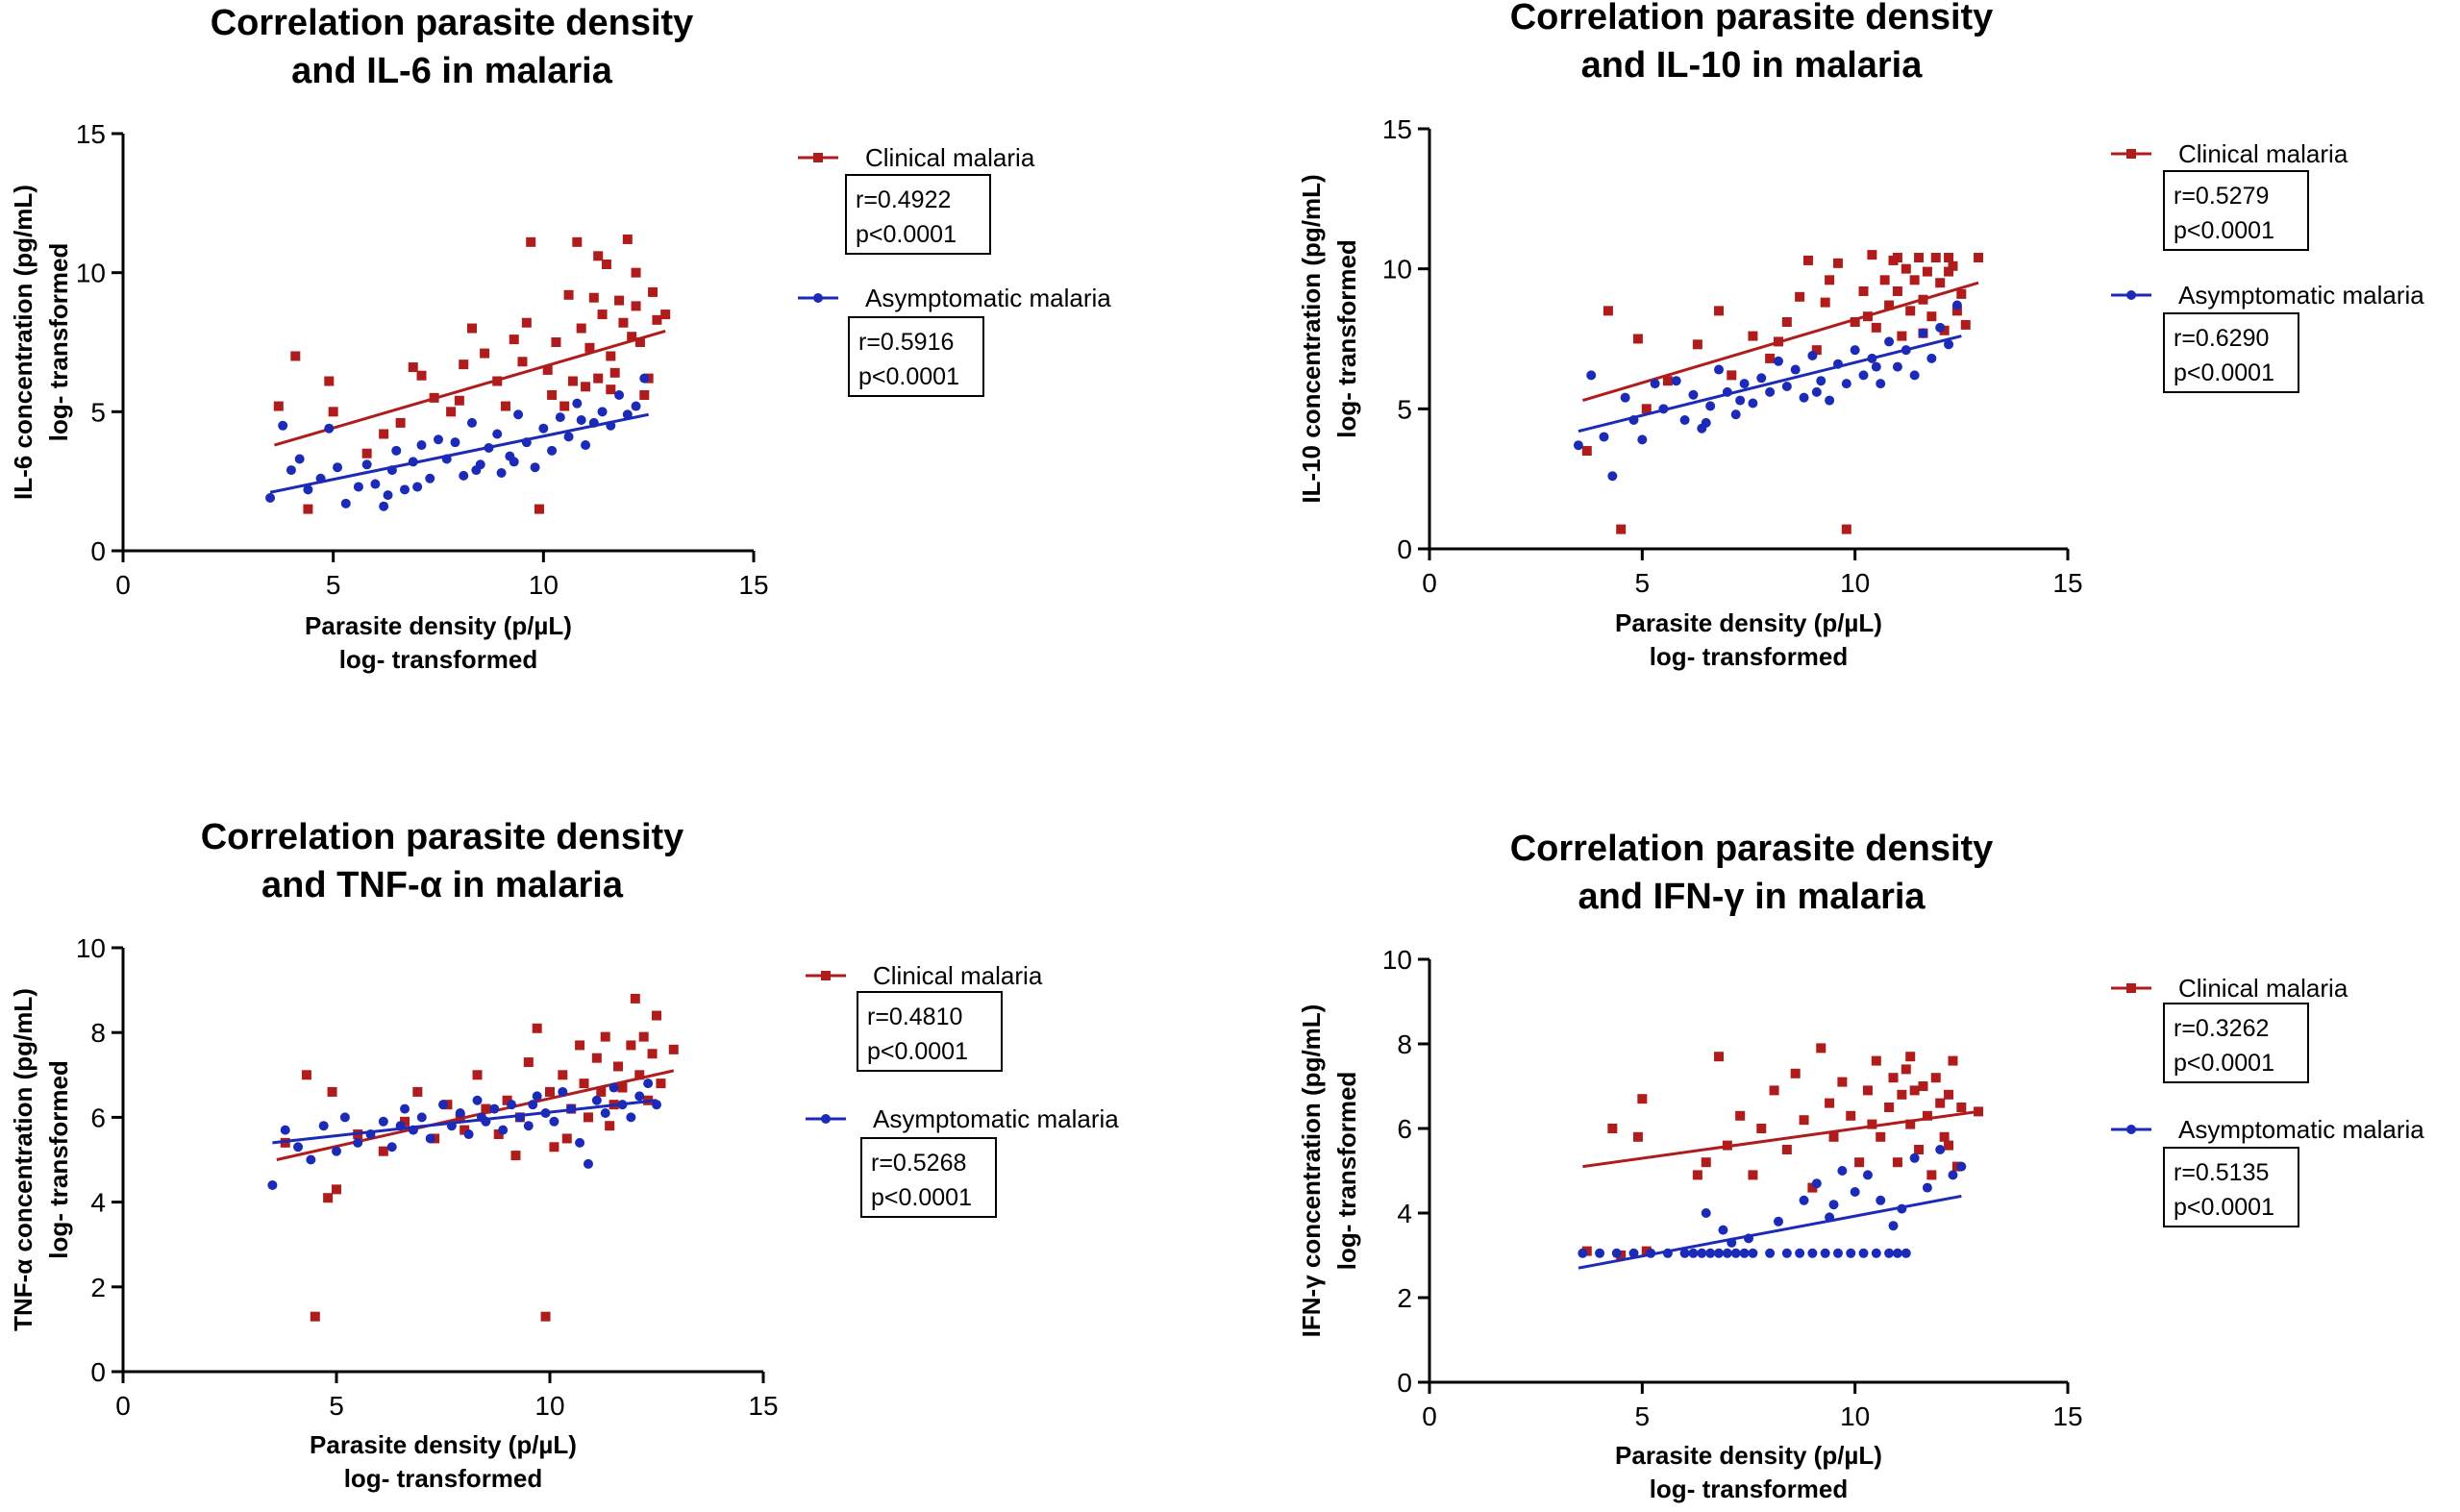 This screenshot has width=2460, height=1512. I want to click on stats-r-value: r=0.4810, so click(915, 1017).